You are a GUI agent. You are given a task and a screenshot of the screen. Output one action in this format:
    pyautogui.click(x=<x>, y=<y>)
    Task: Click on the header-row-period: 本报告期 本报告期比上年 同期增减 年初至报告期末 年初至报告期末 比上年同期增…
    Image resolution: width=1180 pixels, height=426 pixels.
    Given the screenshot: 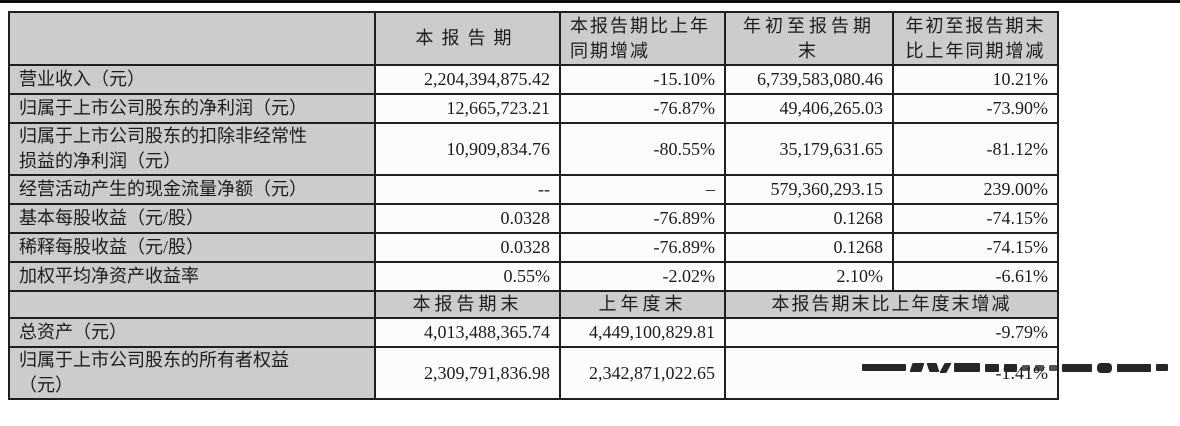 What is the action you would take?
    pyautogui.click(x=533, y=38)
    